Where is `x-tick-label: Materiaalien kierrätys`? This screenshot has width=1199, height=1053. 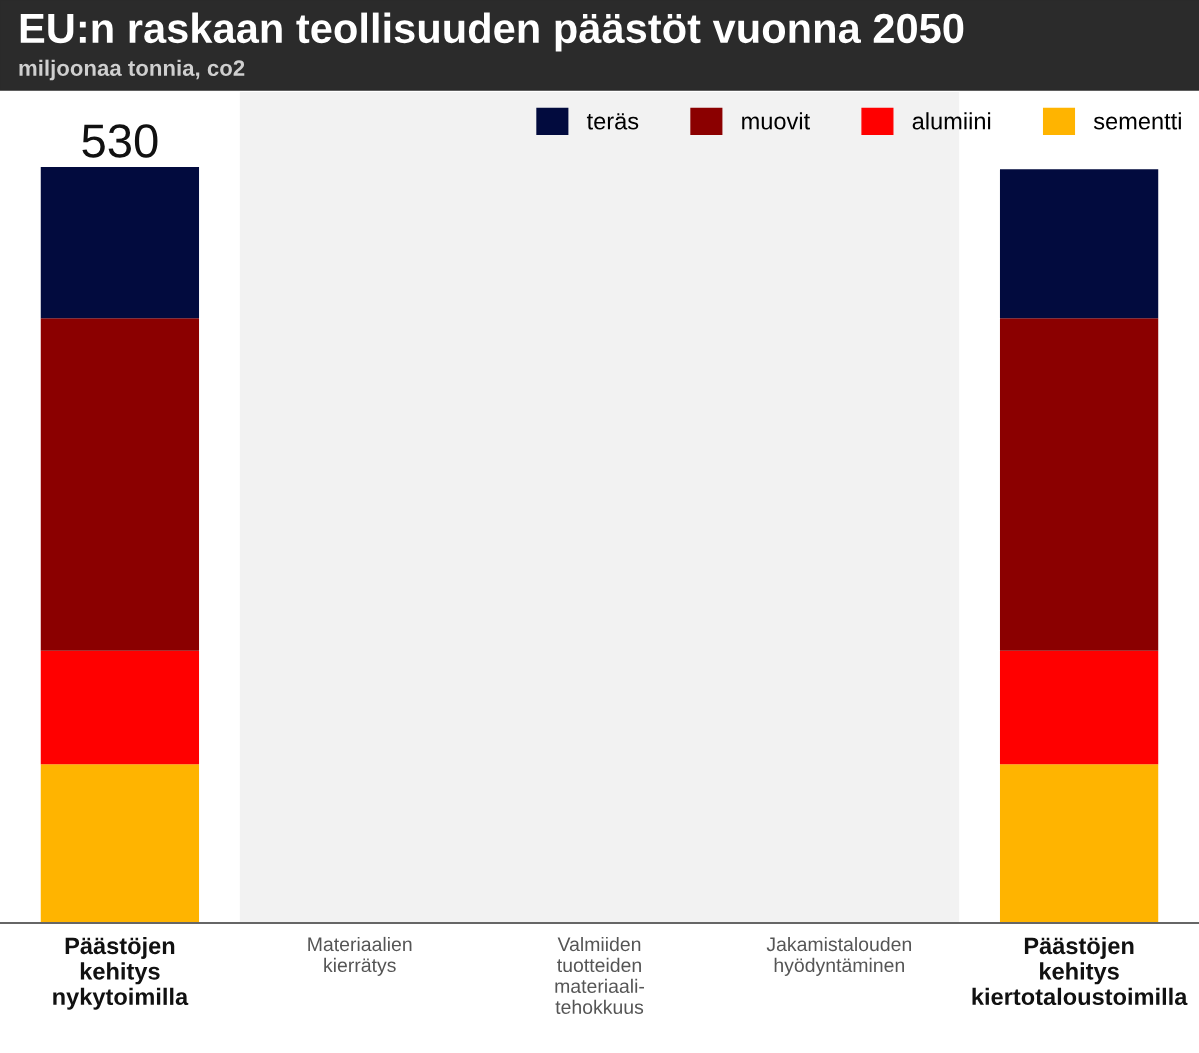 x-tick-label: Materiaalien kierrätys is located at coordinates (360, 956).